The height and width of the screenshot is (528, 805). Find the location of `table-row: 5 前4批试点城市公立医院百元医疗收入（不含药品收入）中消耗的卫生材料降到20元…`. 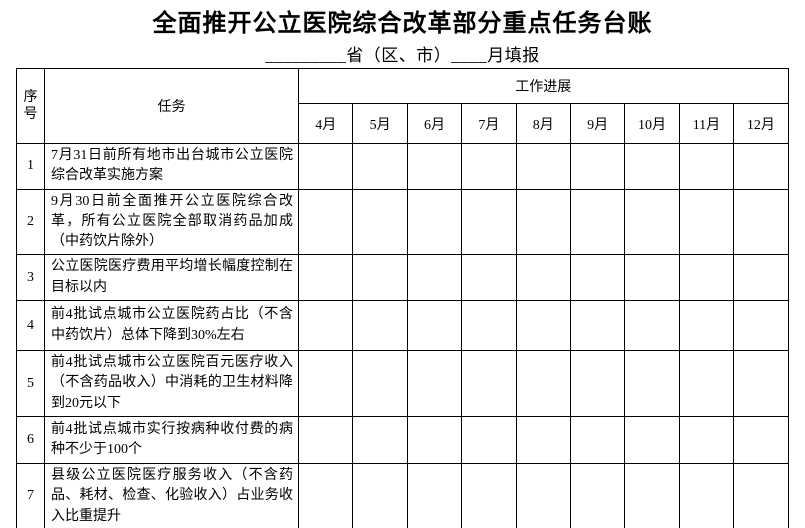

table-row: 5 前4批试点城市公立医院百元医疗收入（不含药品收入）中消耗的卫生材料降到20元… is located at coordinates (402, 383).